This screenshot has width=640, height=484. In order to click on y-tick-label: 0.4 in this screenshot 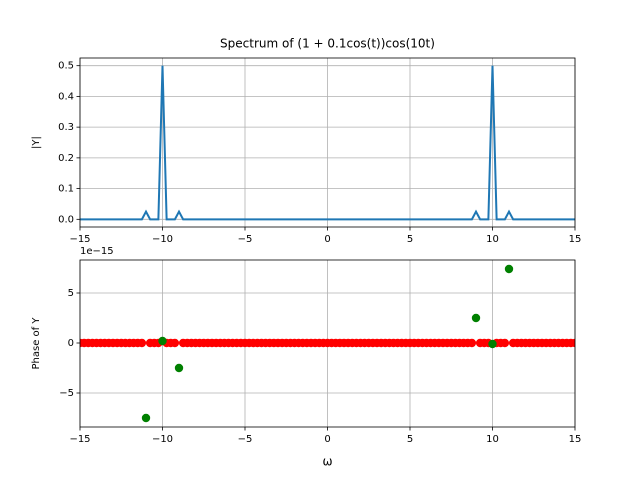, I will do `click(66, 96)`.